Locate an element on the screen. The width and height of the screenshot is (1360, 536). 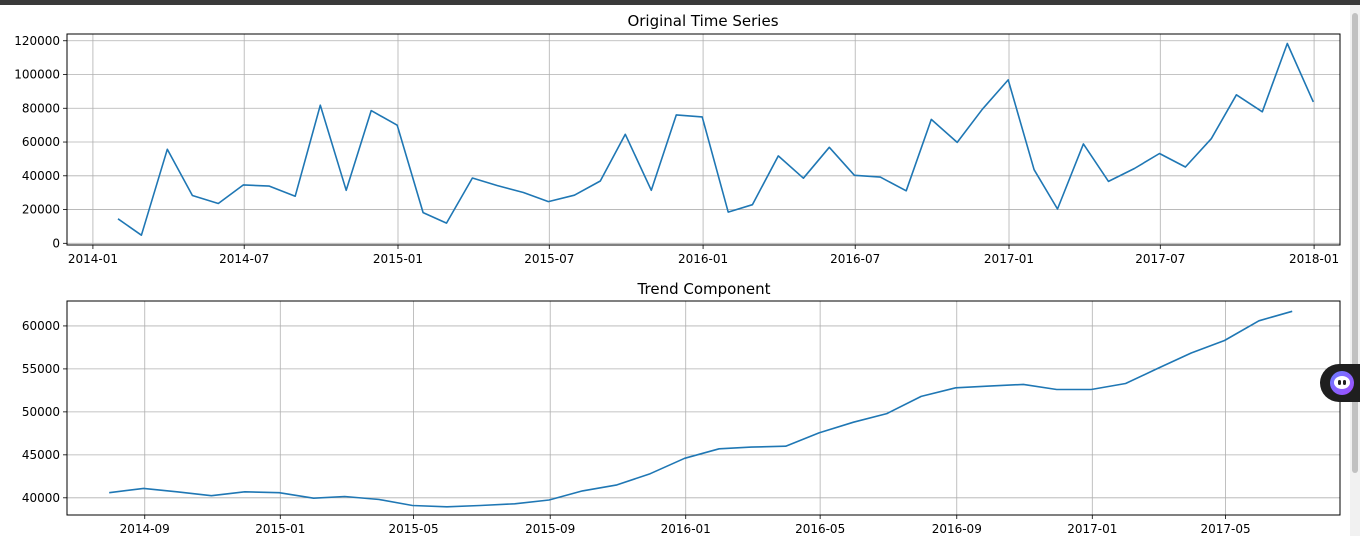
vertical-scrollbar is located at coordinates (1355, 270).